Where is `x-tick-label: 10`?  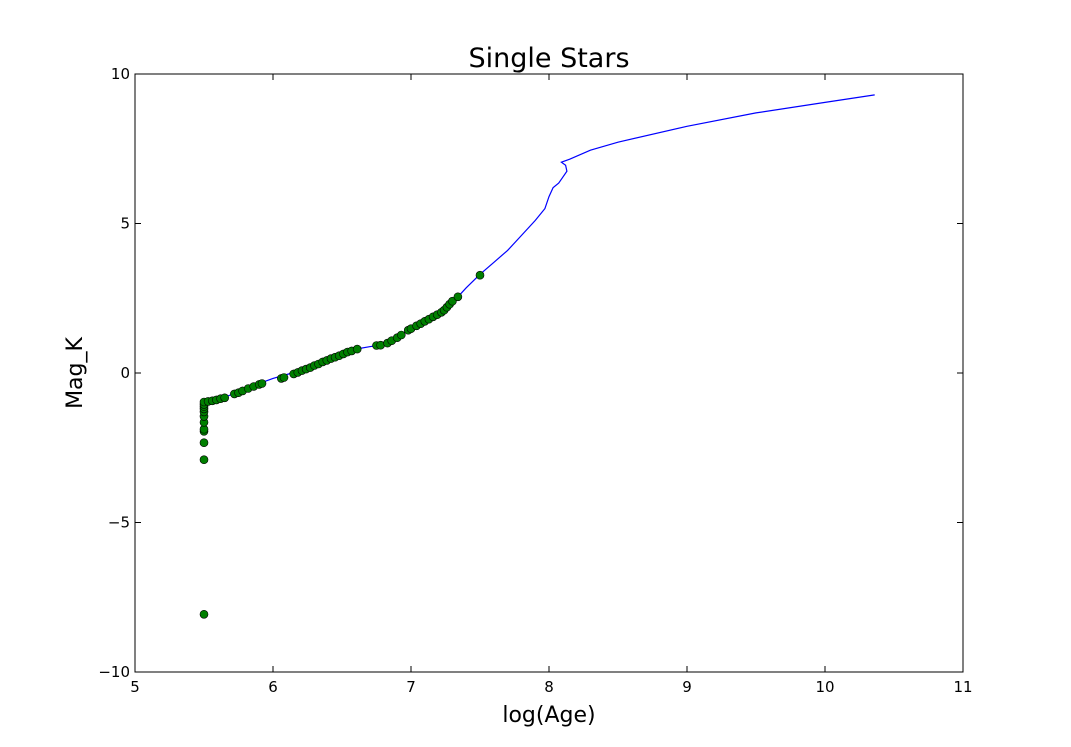 x-tick-label: 10 is located at coordinates (824, 687).